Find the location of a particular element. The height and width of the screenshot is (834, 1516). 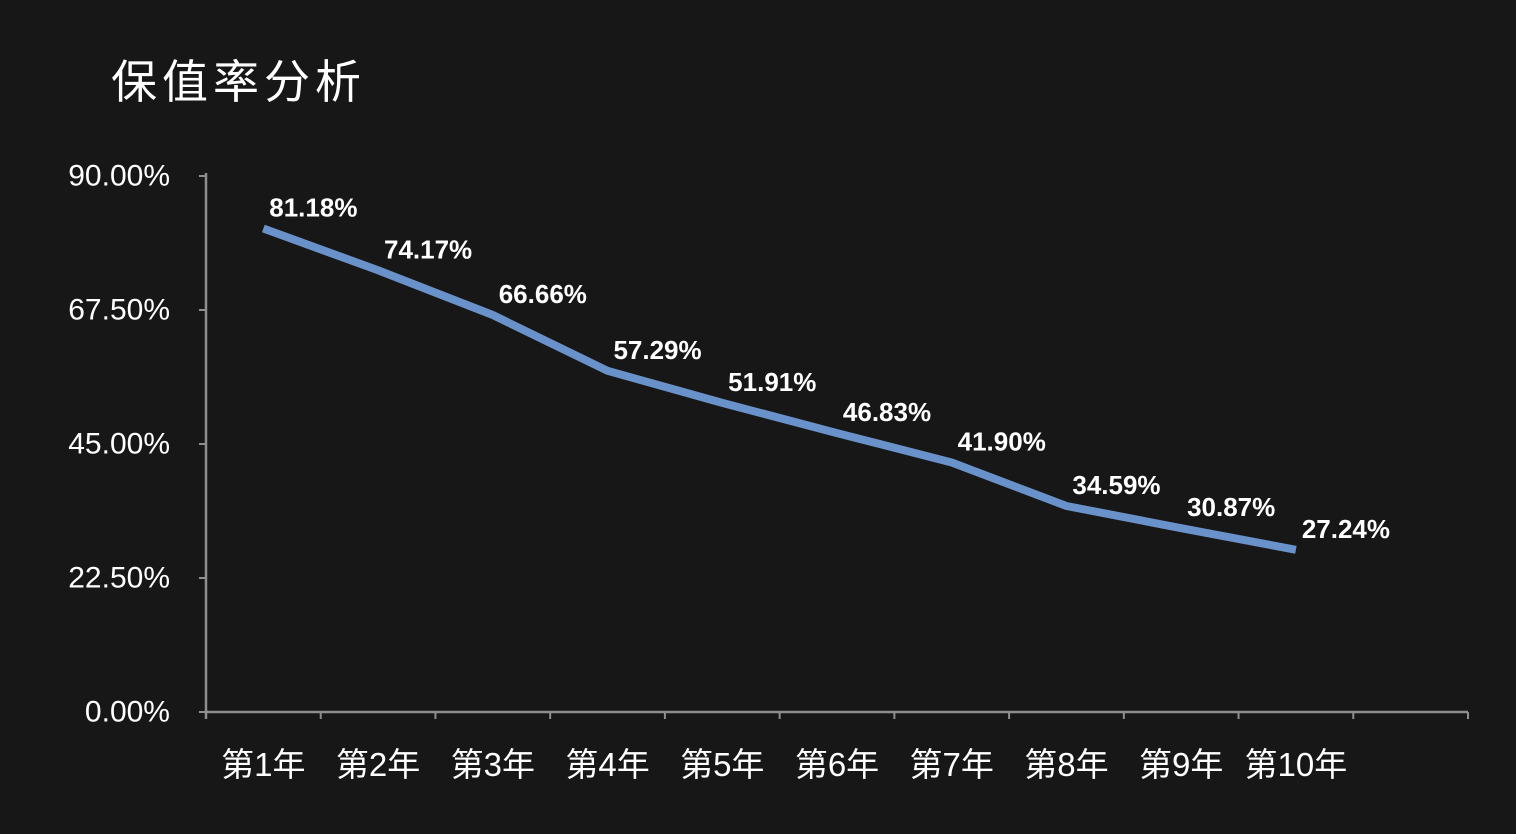

data-point-label: 34.59% is located at coordinates (1116, 485).